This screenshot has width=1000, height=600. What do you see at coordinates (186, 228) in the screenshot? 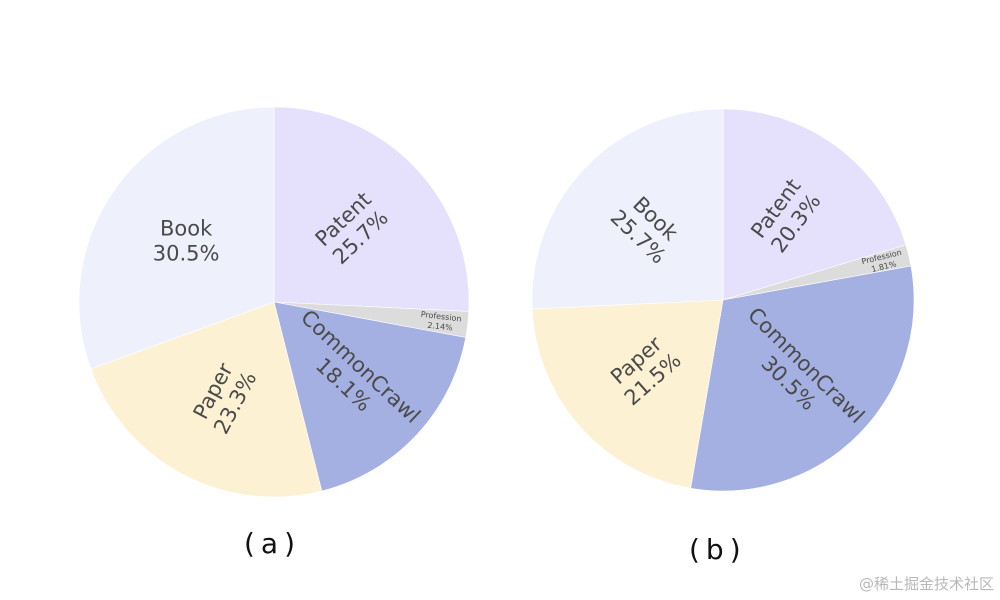
I see `slice-name-book: Book` at bounding box center [186, 228].